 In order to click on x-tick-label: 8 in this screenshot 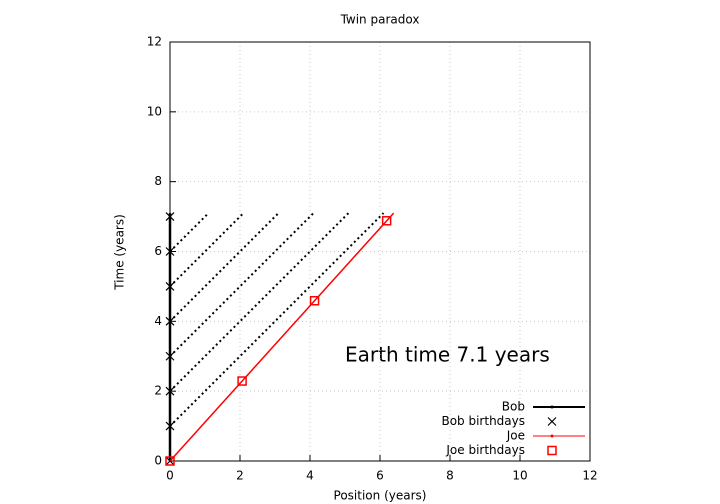, I will do `click(450, 476)`.